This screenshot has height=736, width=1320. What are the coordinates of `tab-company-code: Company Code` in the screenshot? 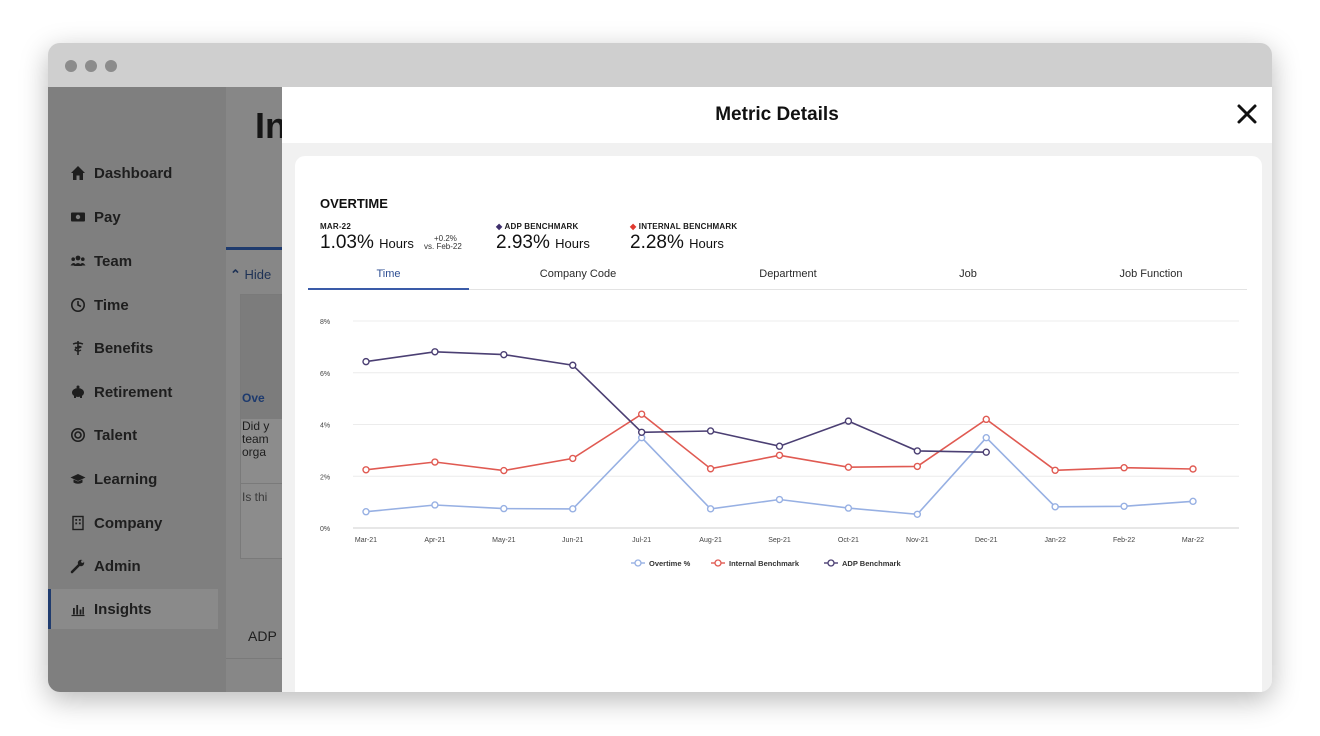 It's located at (578, 274).